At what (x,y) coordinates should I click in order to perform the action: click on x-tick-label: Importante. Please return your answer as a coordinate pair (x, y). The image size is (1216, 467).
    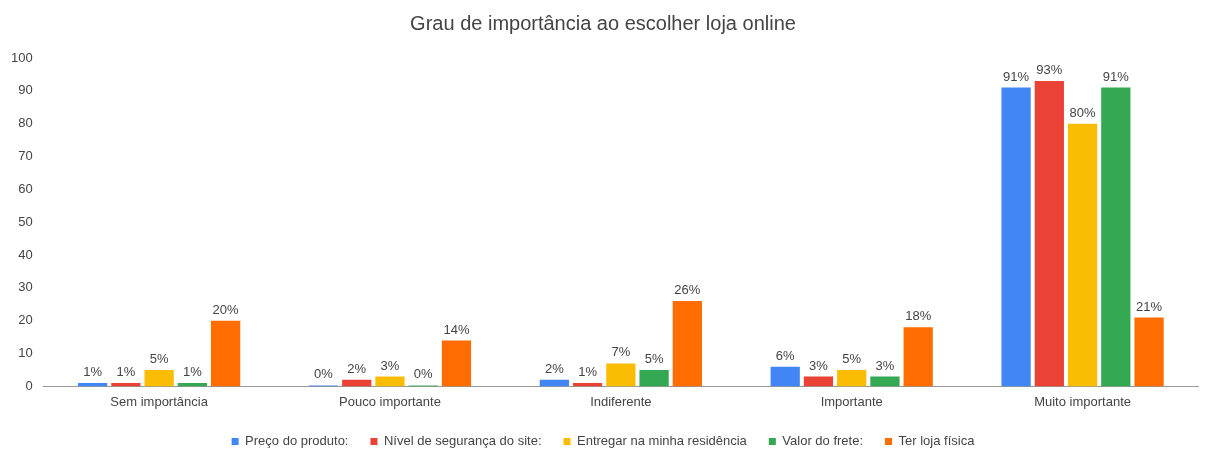
    Looking at the image, I should click on (851, 401).